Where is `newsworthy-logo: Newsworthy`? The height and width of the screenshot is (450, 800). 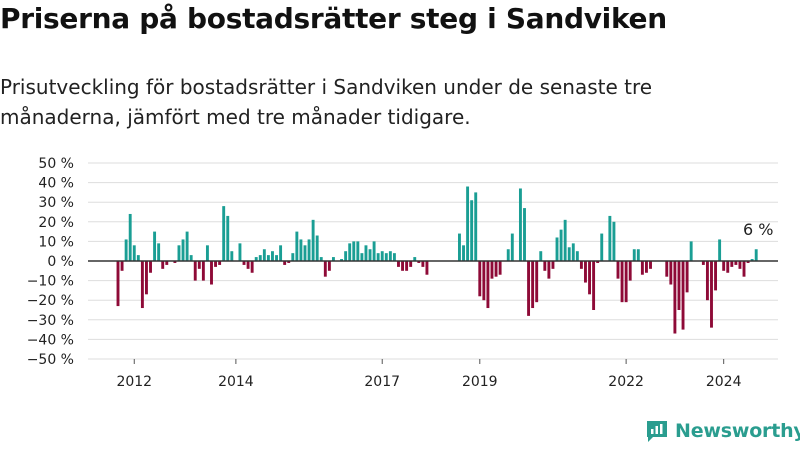 newsworthy-logo: Newsworthy is located at coordinates (722, 431).